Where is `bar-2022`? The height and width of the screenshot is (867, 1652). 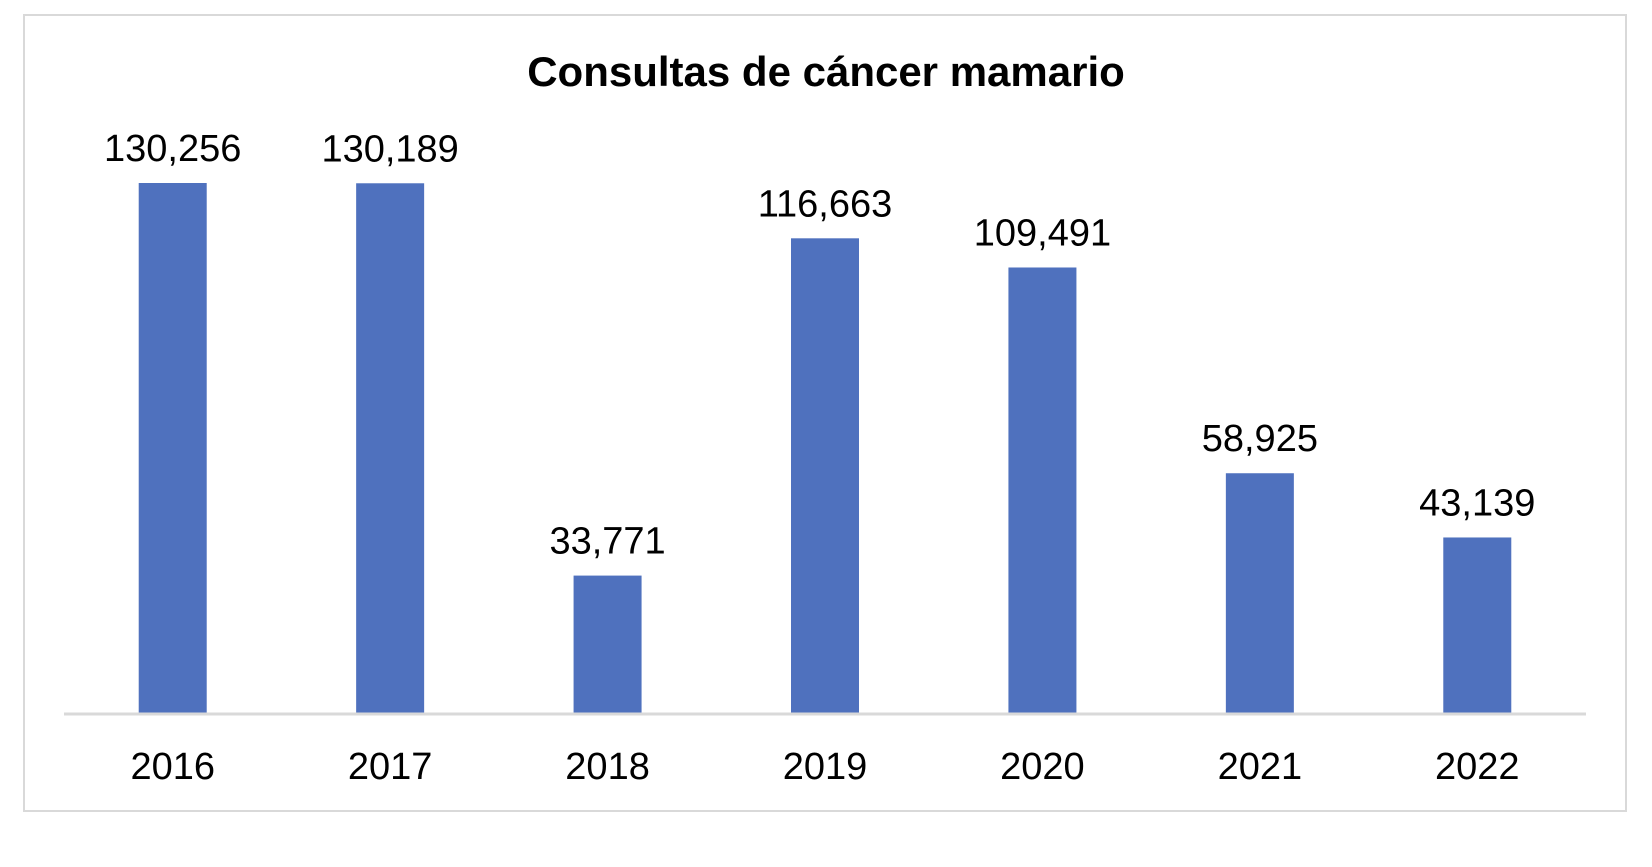 bar-2022 is located at coordinates (1477, 625).